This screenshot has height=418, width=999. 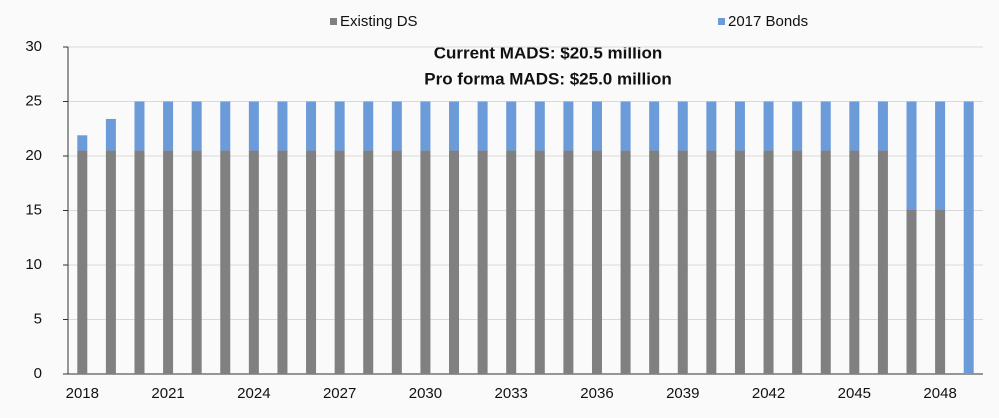 What do you see at coordinates (854, 393) in the screenshot?
I see `x-tick-label: 2045` at bounding box center [854, 393].